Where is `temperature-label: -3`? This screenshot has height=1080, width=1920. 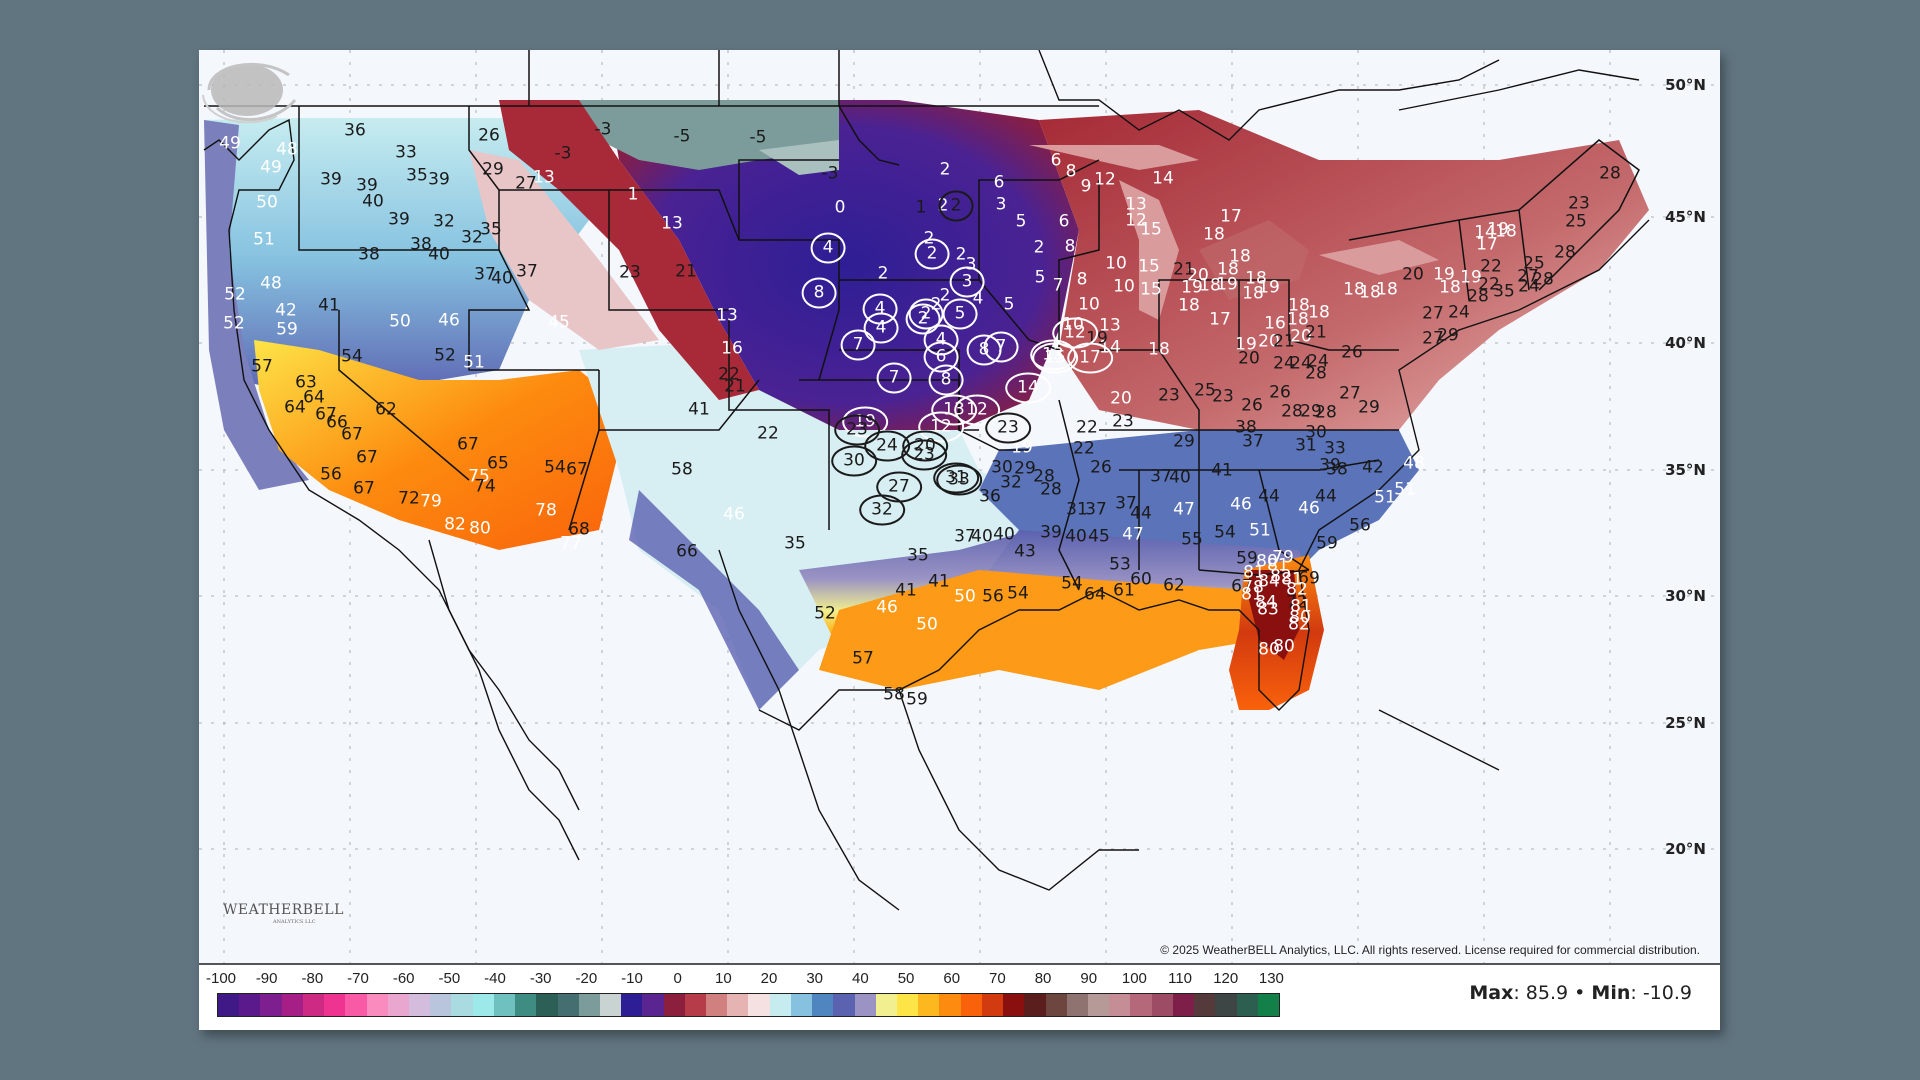 temperature-label: -3 is located at coordinates (603, 129).